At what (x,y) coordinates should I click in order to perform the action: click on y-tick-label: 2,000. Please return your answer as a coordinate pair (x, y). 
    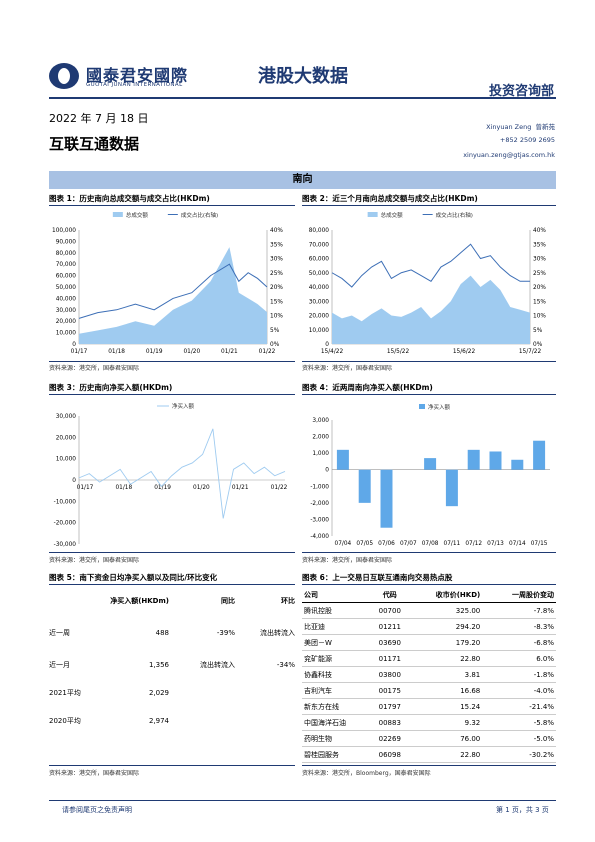
    Looking at the image, I should click on (320, 438).